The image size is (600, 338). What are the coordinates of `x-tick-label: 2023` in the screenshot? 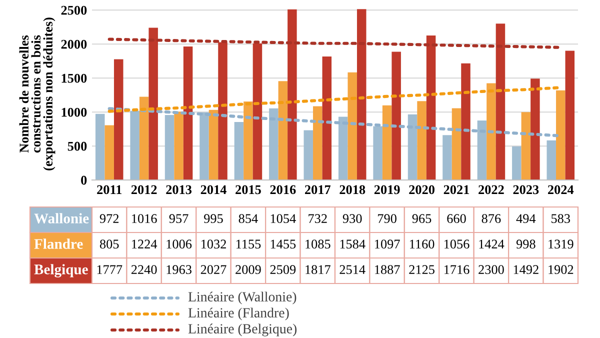 It's located at (526, 189).